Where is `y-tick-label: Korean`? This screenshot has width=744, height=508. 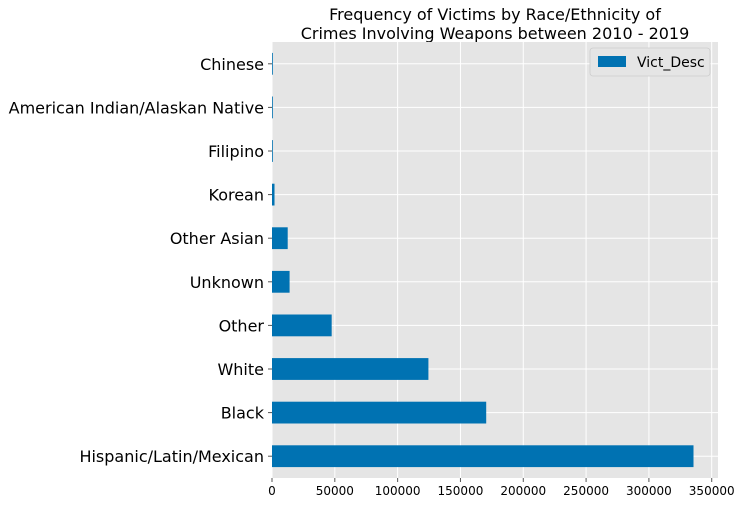 y-tick-label: Korean is located at coordinates (237, 195).